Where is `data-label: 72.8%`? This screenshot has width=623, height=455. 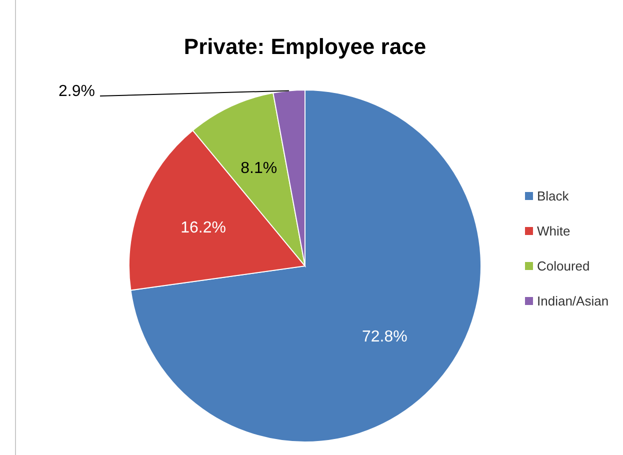
data-label: 72.8% is located at coordinates (385, 337).